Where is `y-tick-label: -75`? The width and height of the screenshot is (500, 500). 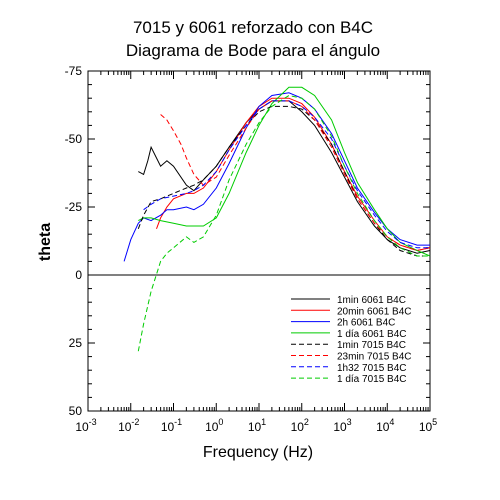 y-tick-label: -75 is located at coordinates (74, 71).